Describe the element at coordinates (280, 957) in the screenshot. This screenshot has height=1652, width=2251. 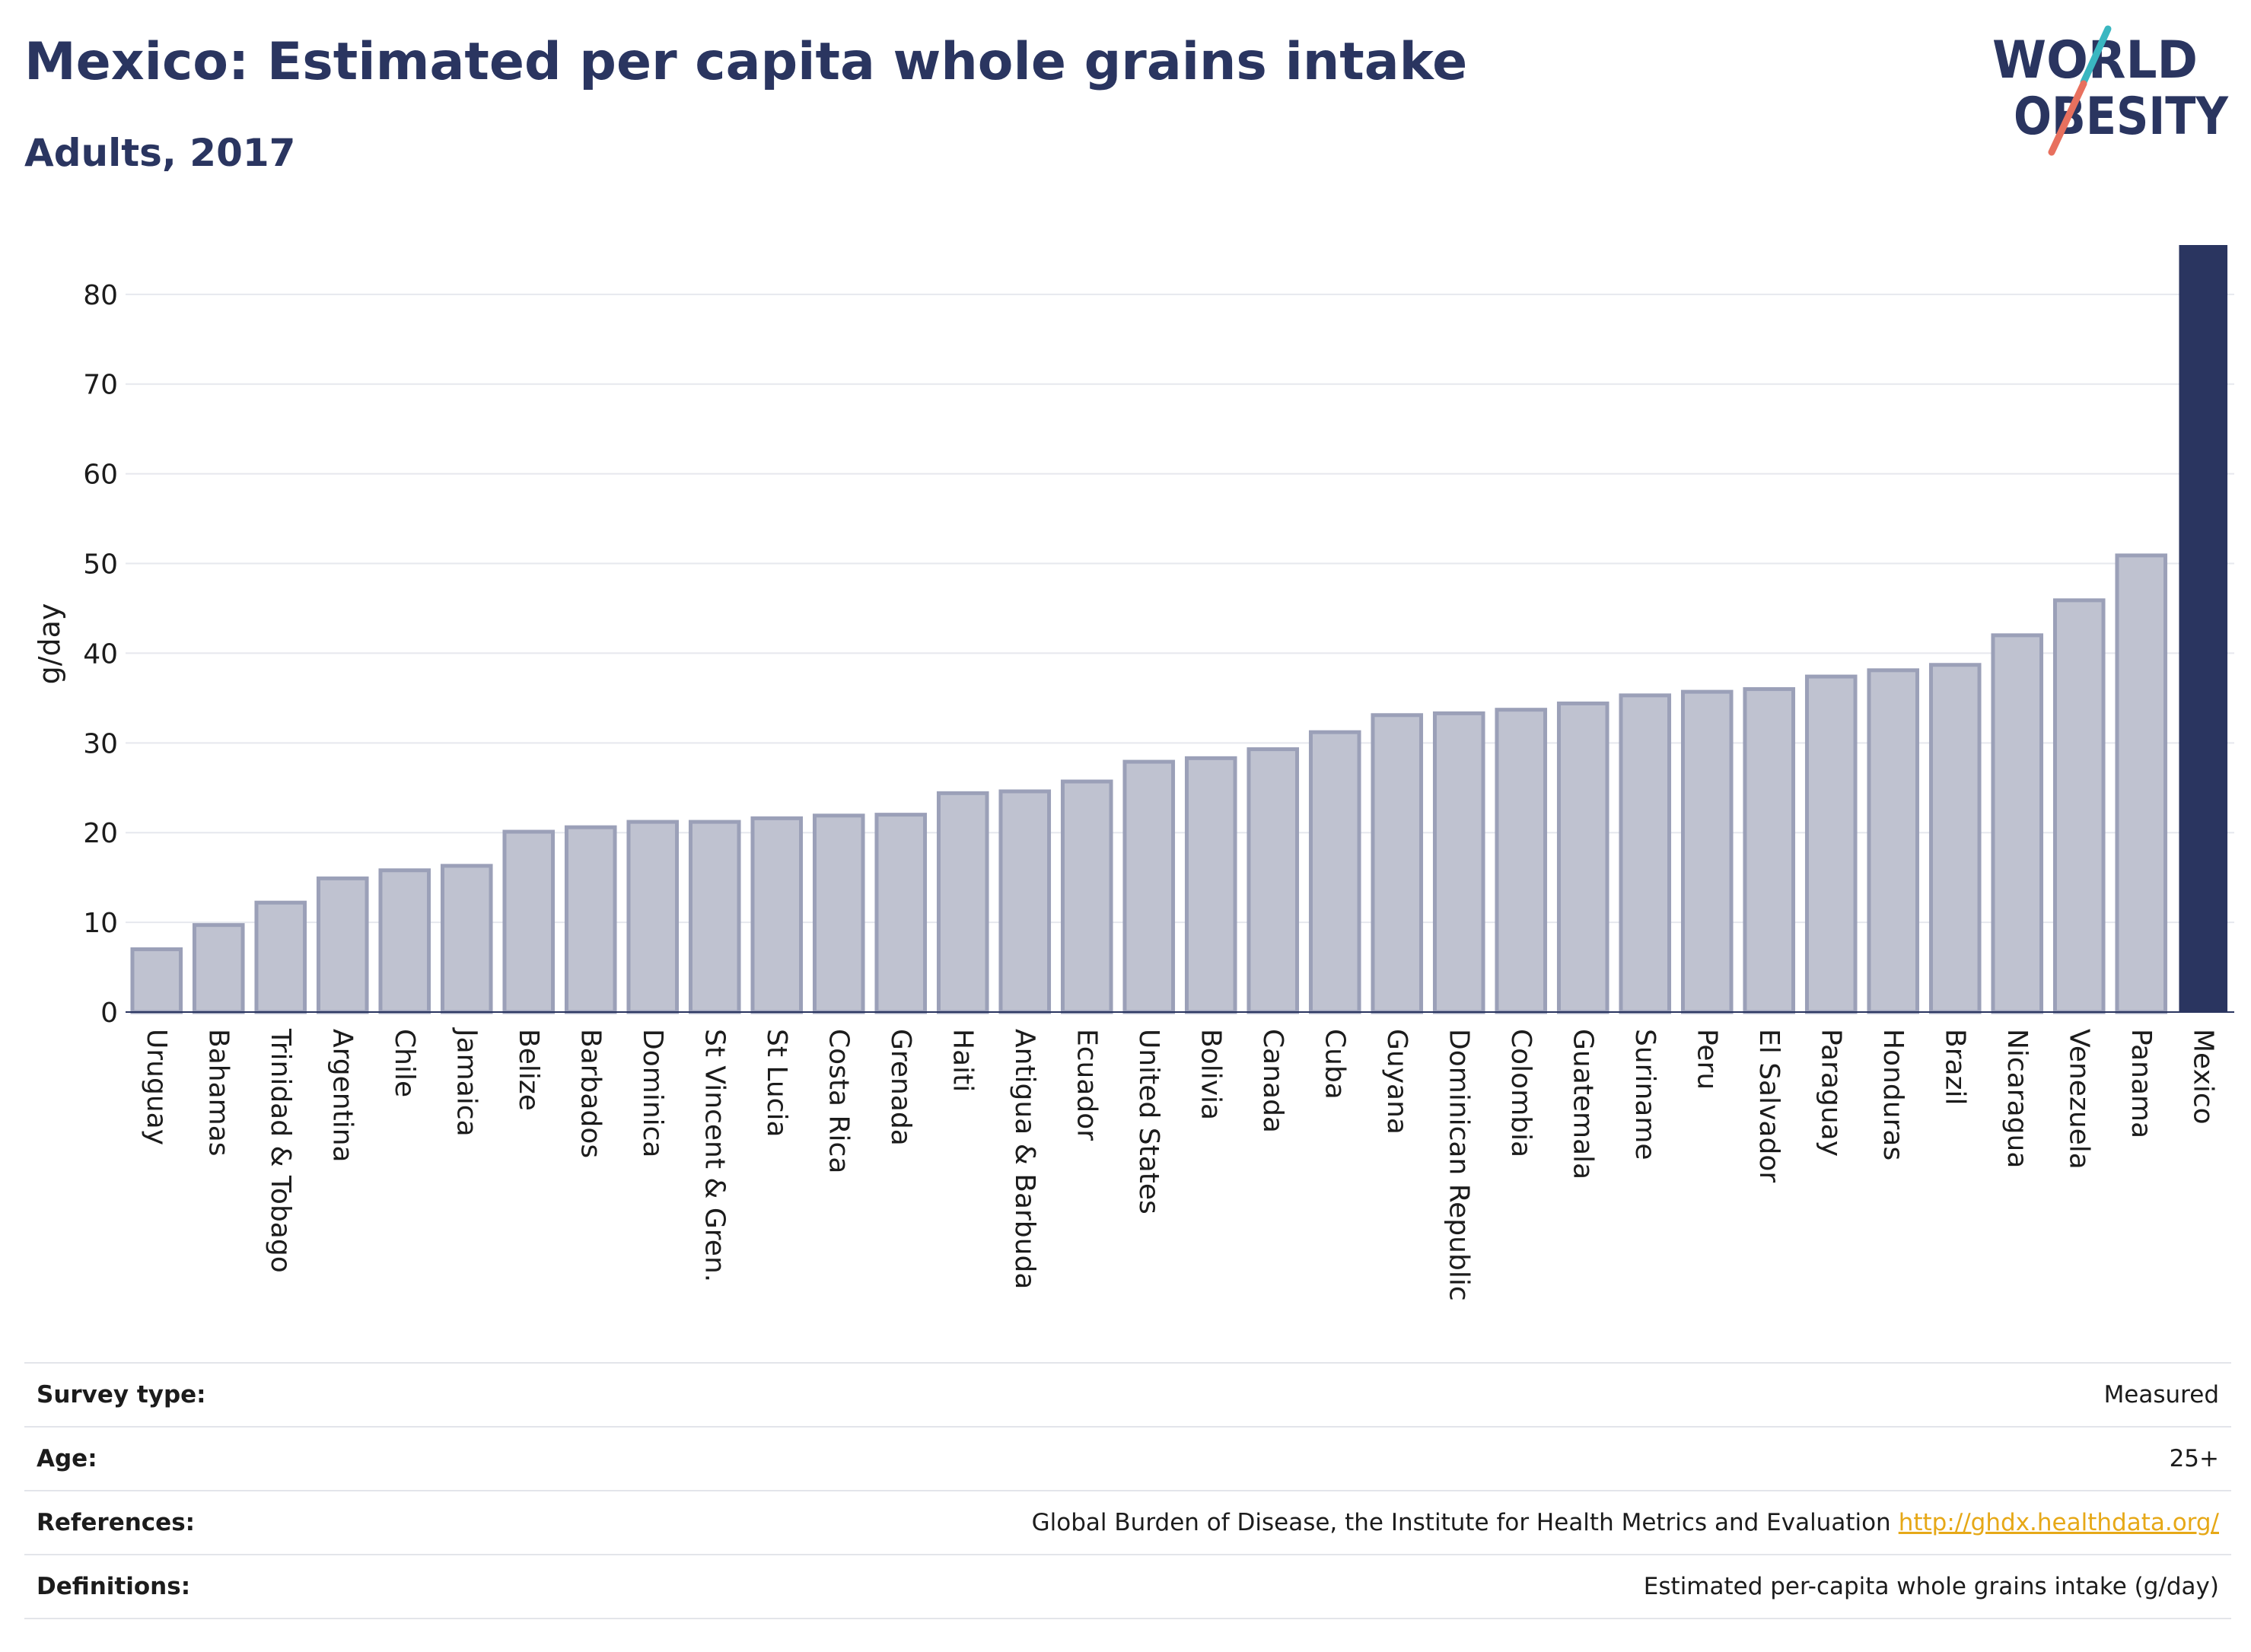
I see `bar-trinidad-tobago` at that location.